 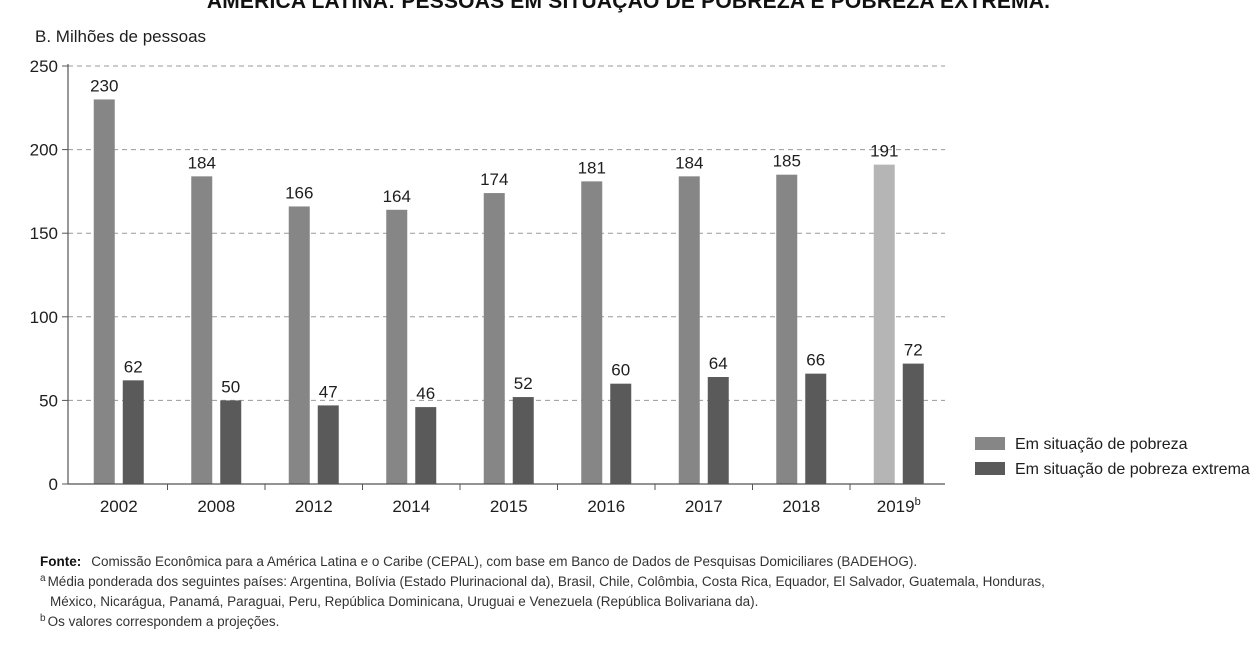 I want to click on y-tick-label: 0, so click(x=53, y=484).